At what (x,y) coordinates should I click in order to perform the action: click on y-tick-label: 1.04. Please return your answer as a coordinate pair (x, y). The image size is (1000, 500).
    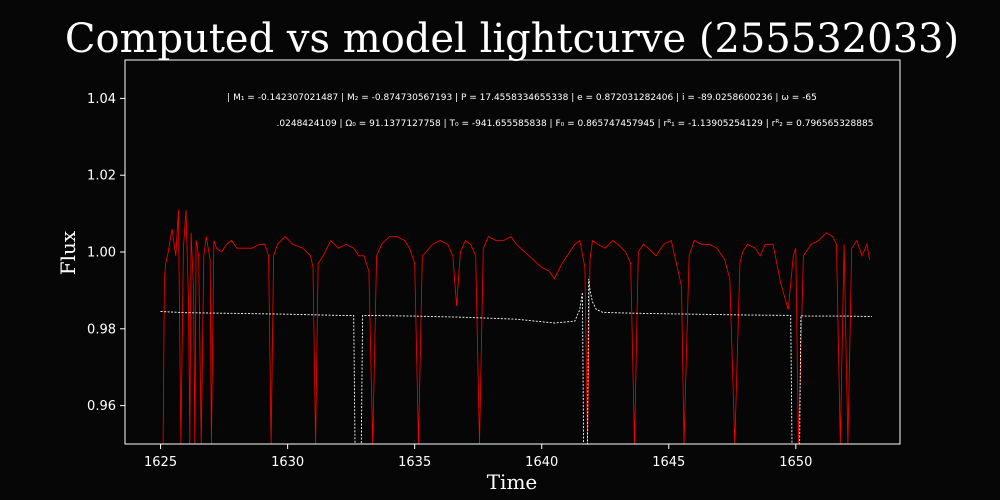
    Looking at the image, I should click on (101, 99).